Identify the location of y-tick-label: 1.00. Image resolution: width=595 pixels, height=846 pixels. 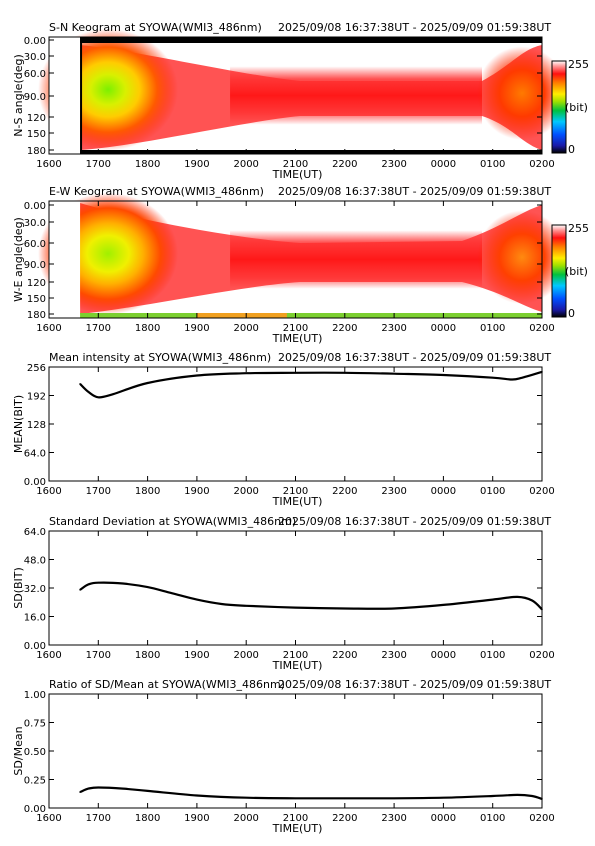
(35, 695).